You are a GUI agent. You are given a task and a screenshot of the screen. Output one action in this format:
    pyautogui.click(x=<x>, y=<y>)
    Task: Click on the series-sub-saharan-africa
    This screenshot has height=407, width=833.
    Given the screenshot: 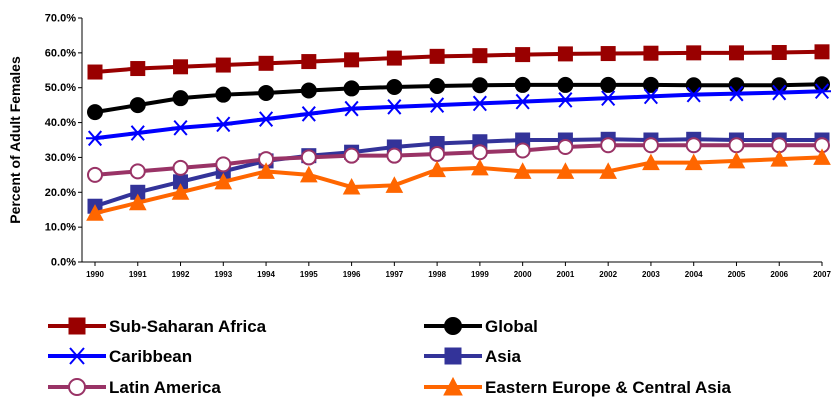 What is the action you would take?
    pyautogui.click(x=458, y=62)
    